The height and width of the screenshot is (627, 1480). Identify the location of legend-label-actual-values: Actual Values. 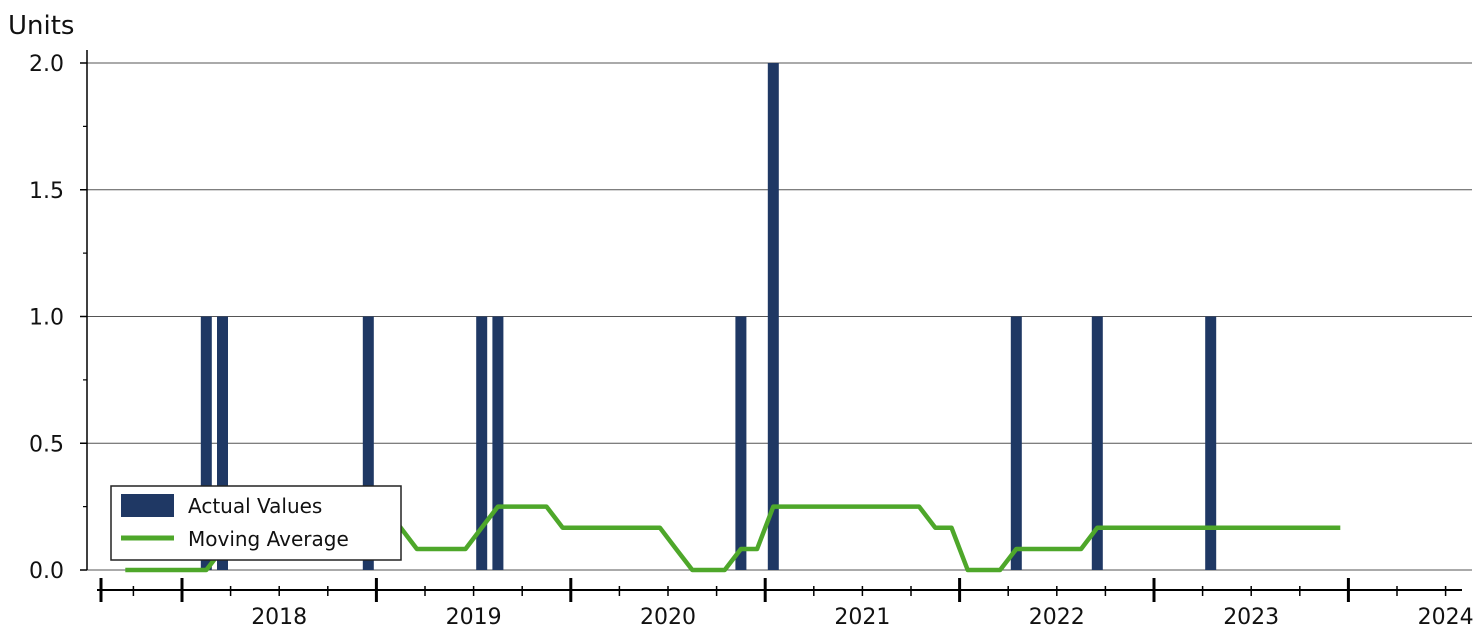
(255, 506).